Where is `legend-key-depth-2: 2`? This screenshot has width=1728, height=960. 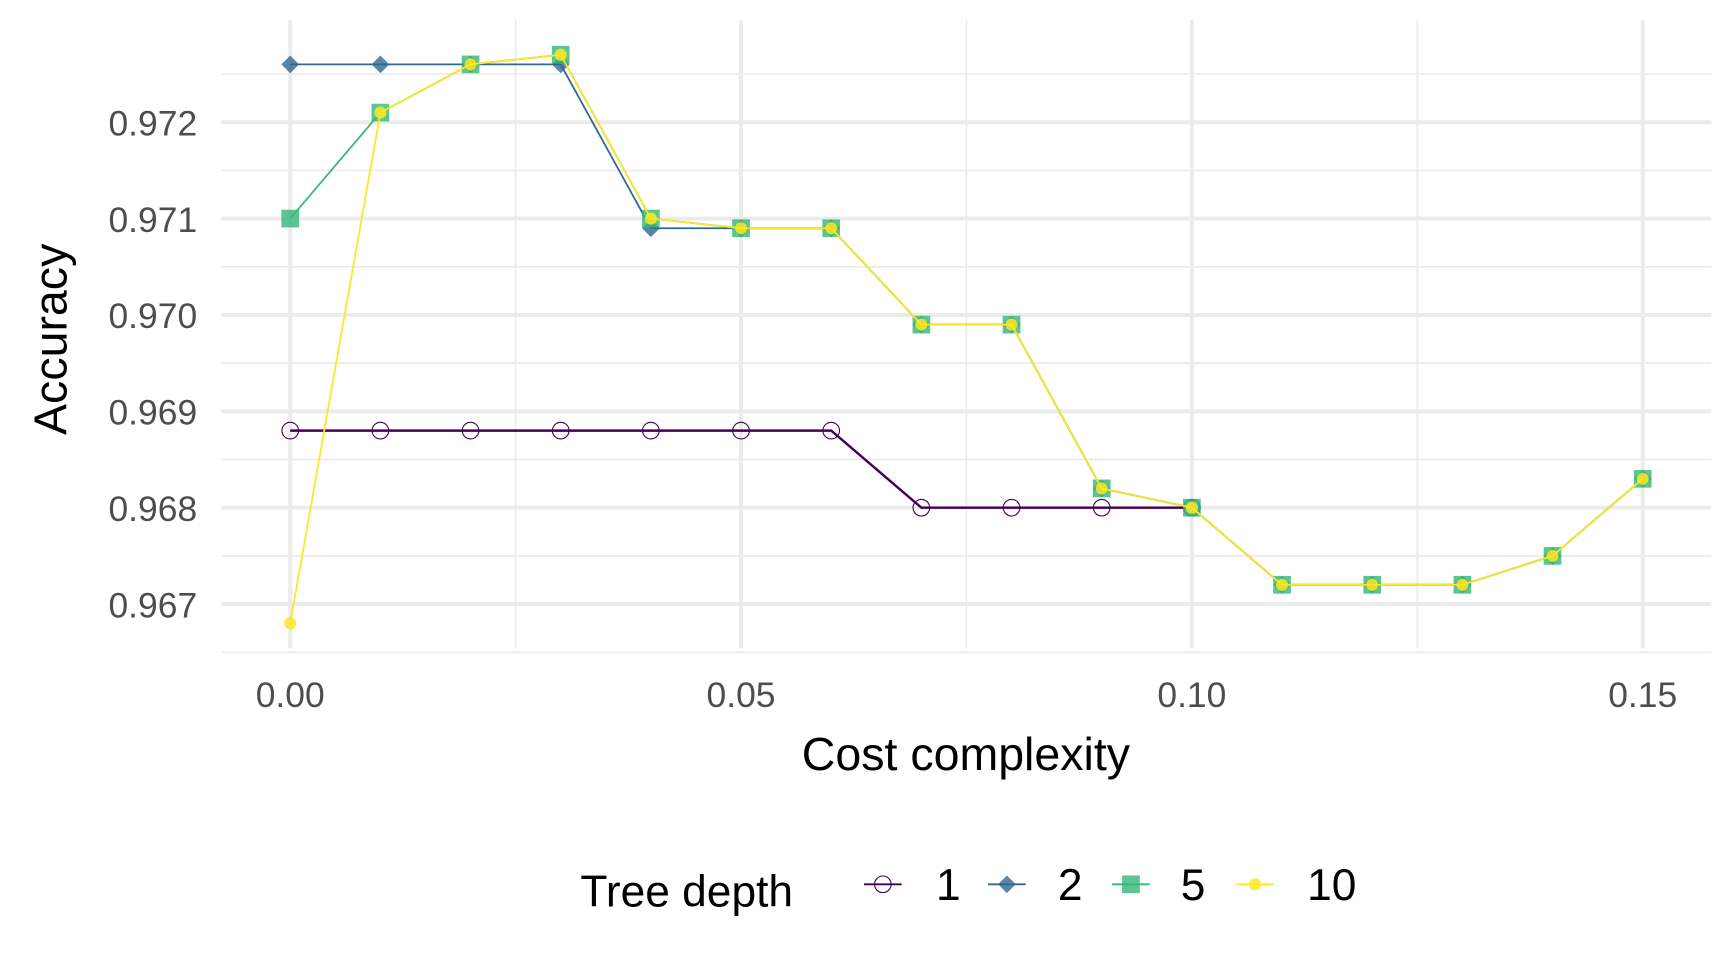 legend-key-depth-2: 2 is located at coordinates (1035, 885).